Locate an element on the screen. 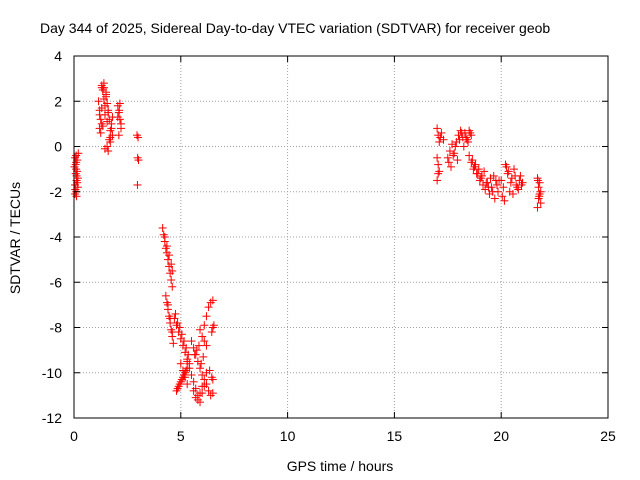  x-tick-label: 10 is located at coordinates (288, 436).